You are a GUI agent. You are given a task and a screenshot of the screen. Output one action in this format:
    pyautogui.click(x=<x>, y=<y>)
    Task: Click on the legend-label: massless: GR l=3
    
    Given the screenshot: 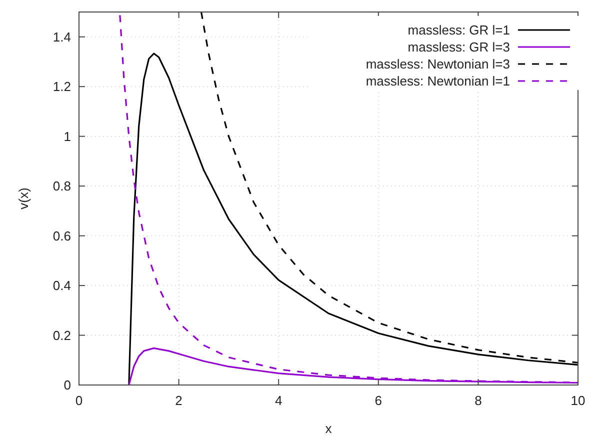 What is the action you would take?
    pyautogui.click(x=459, y=47)
    